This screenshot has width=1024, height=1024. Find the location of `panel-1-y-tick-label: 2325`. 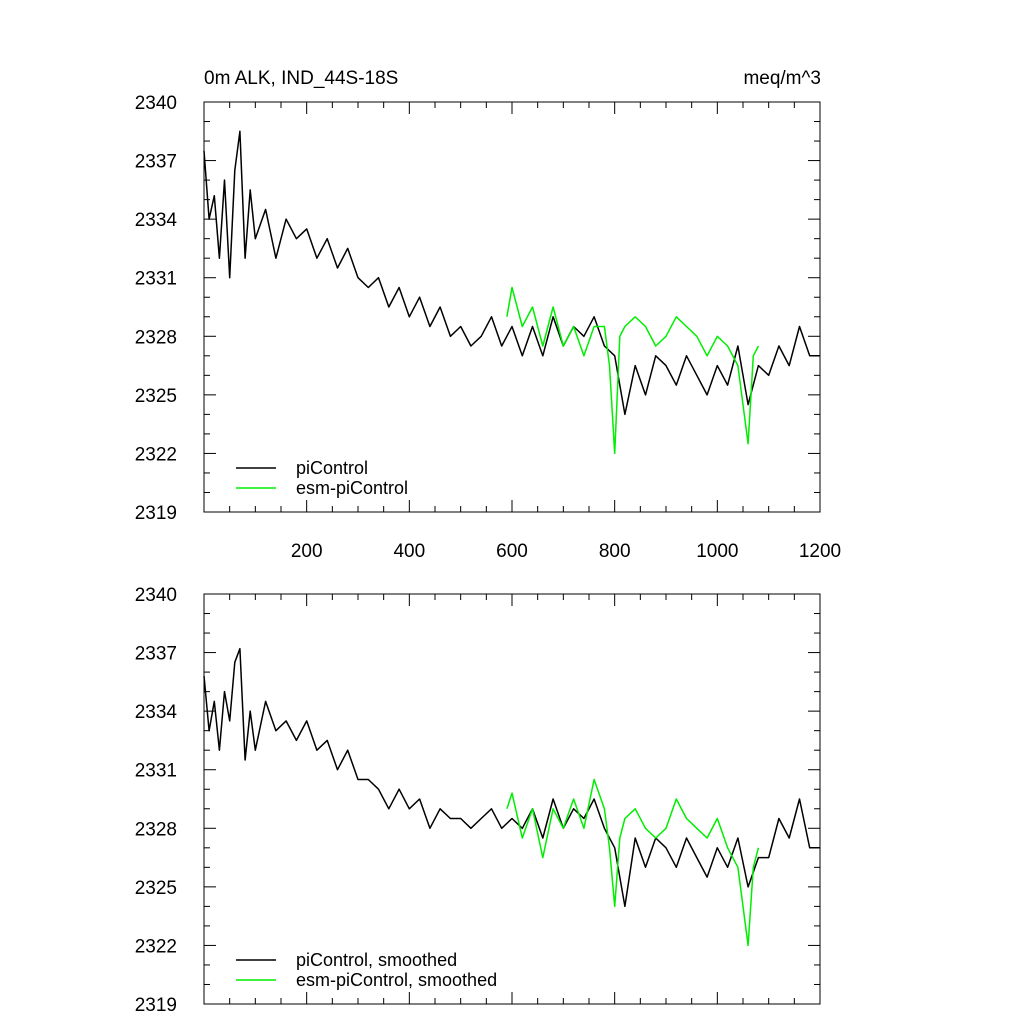

panel-1-y-tick-label: 2325 is located at coordinates (156, 396).